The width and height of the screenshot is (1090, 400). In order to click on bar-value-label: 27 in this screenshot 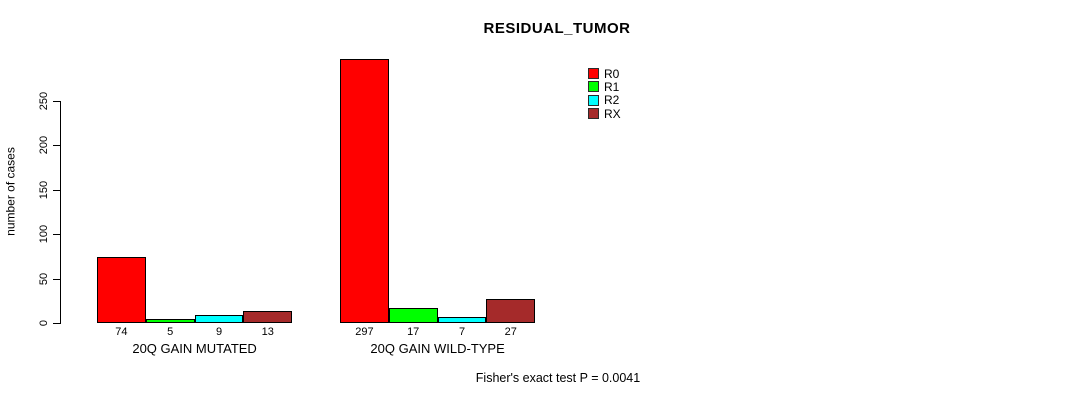, I will do `click(510, 331)`.